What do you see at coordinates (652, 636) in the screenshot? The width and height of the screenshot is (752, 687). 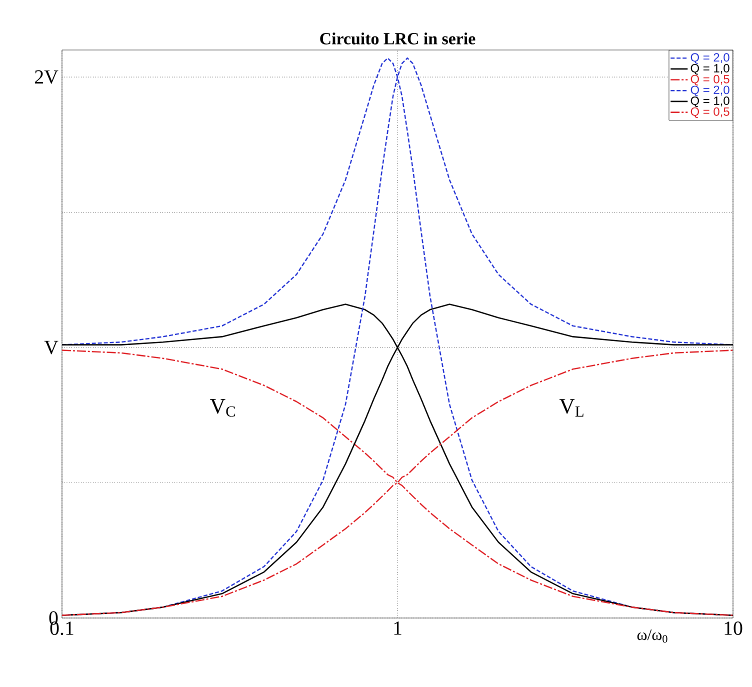 I see `x-axis-title: ω/ω$_{0}$` at bounding box center [652, 636].